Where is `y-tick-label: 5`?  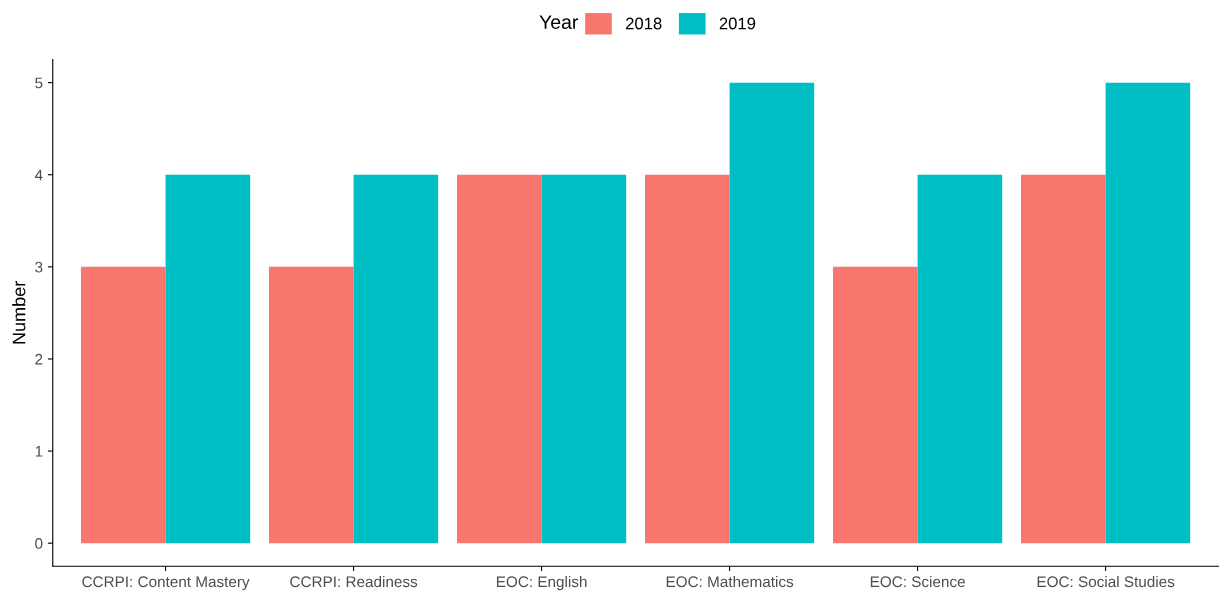 y-tick-label: 5 is located at coordinates (39, 83).